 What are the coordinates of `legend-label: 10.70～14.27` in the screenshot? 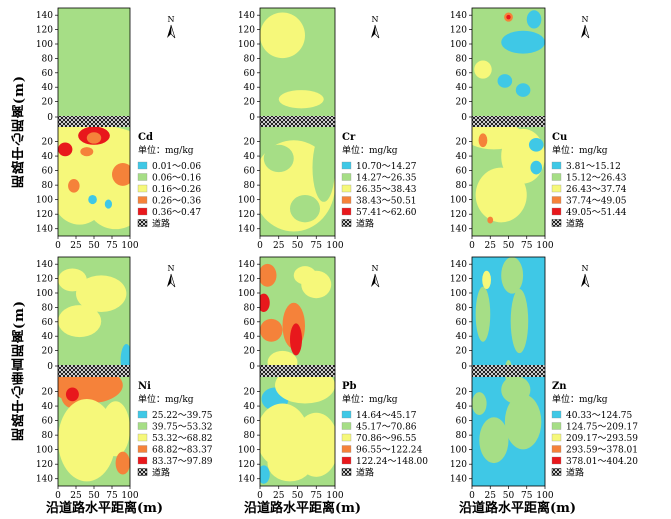 It's located at (386, 167).